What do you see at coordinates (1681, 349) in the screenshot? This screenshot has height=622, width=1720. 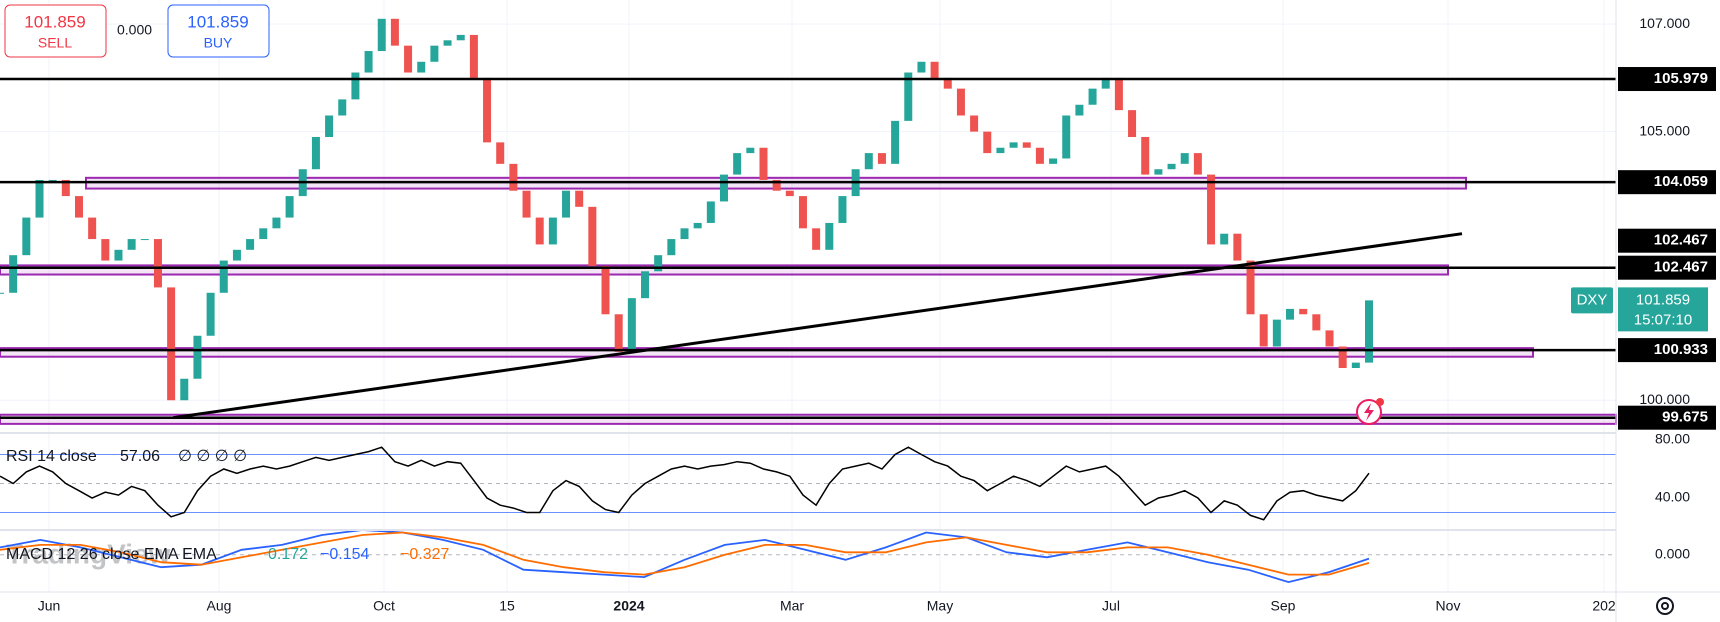 I see `level-label: 100.933` at bounding box center [1681, 349].